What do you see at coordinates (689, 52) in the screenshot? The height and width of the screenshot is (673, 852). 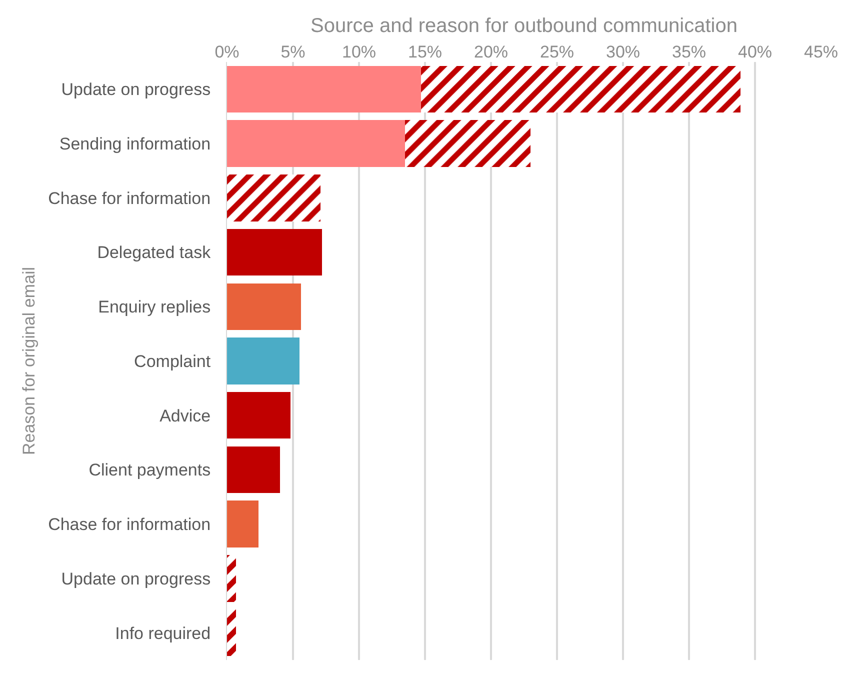 I see `x-tick-label: 35%` at bounding box center [689, 52].